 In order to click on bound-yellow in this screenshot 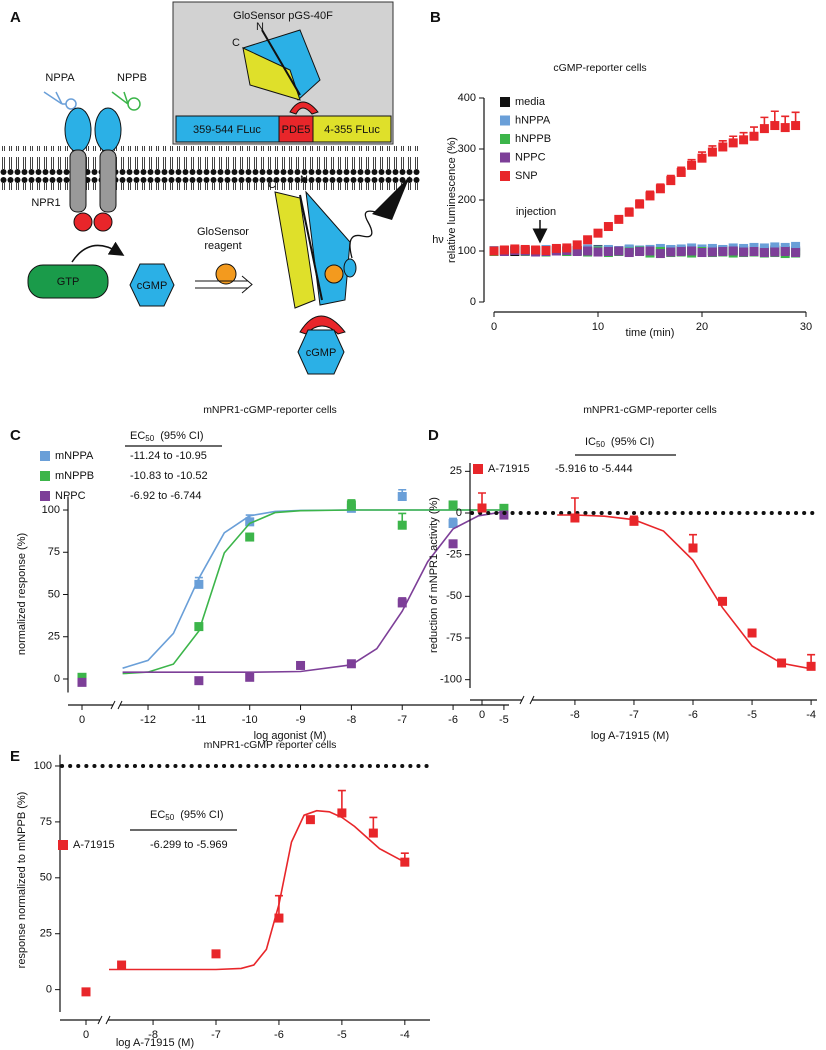, I will do `click(295, 250)`.